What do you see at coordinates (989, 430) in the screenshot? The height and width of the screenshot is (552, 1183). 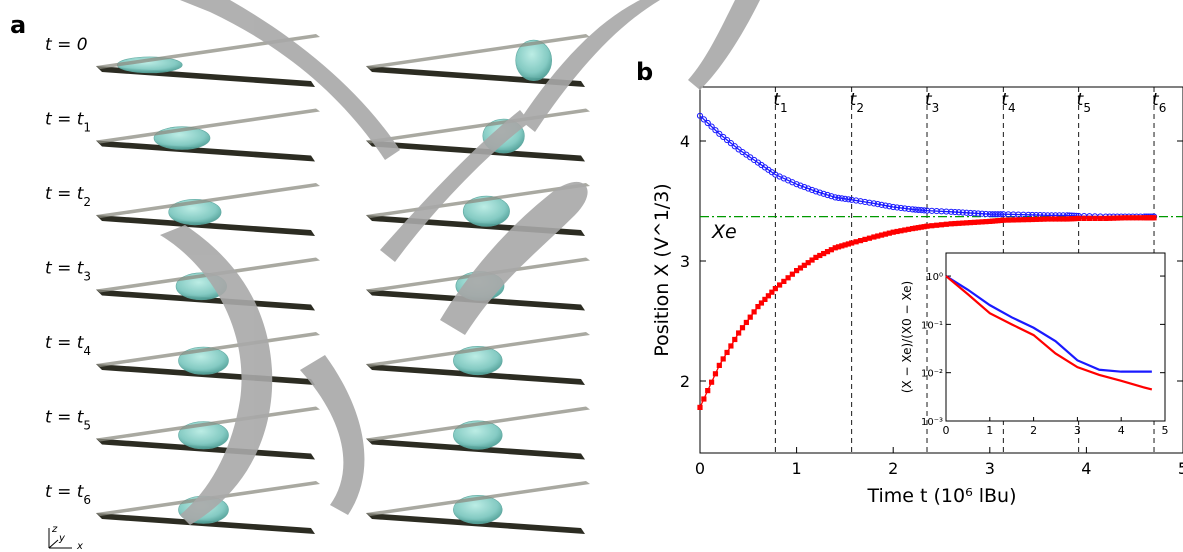 I see `inset-x-tick-label: 1` at bounding box center [989, 430].